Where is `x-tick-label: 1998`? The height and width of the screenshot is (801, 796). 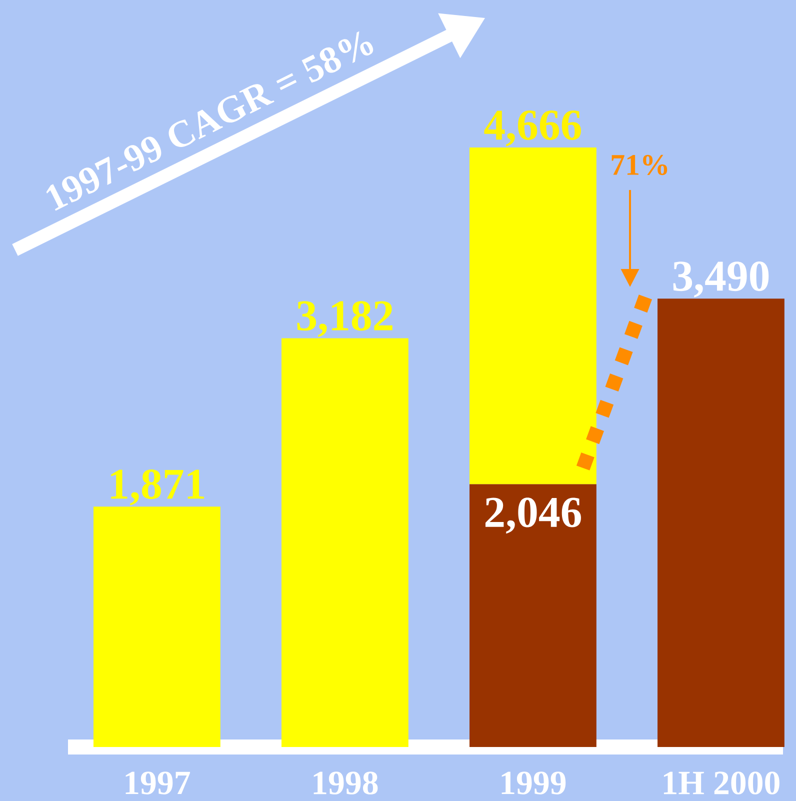 x-tick-label: 1998 is located at coordinates (346, 783).